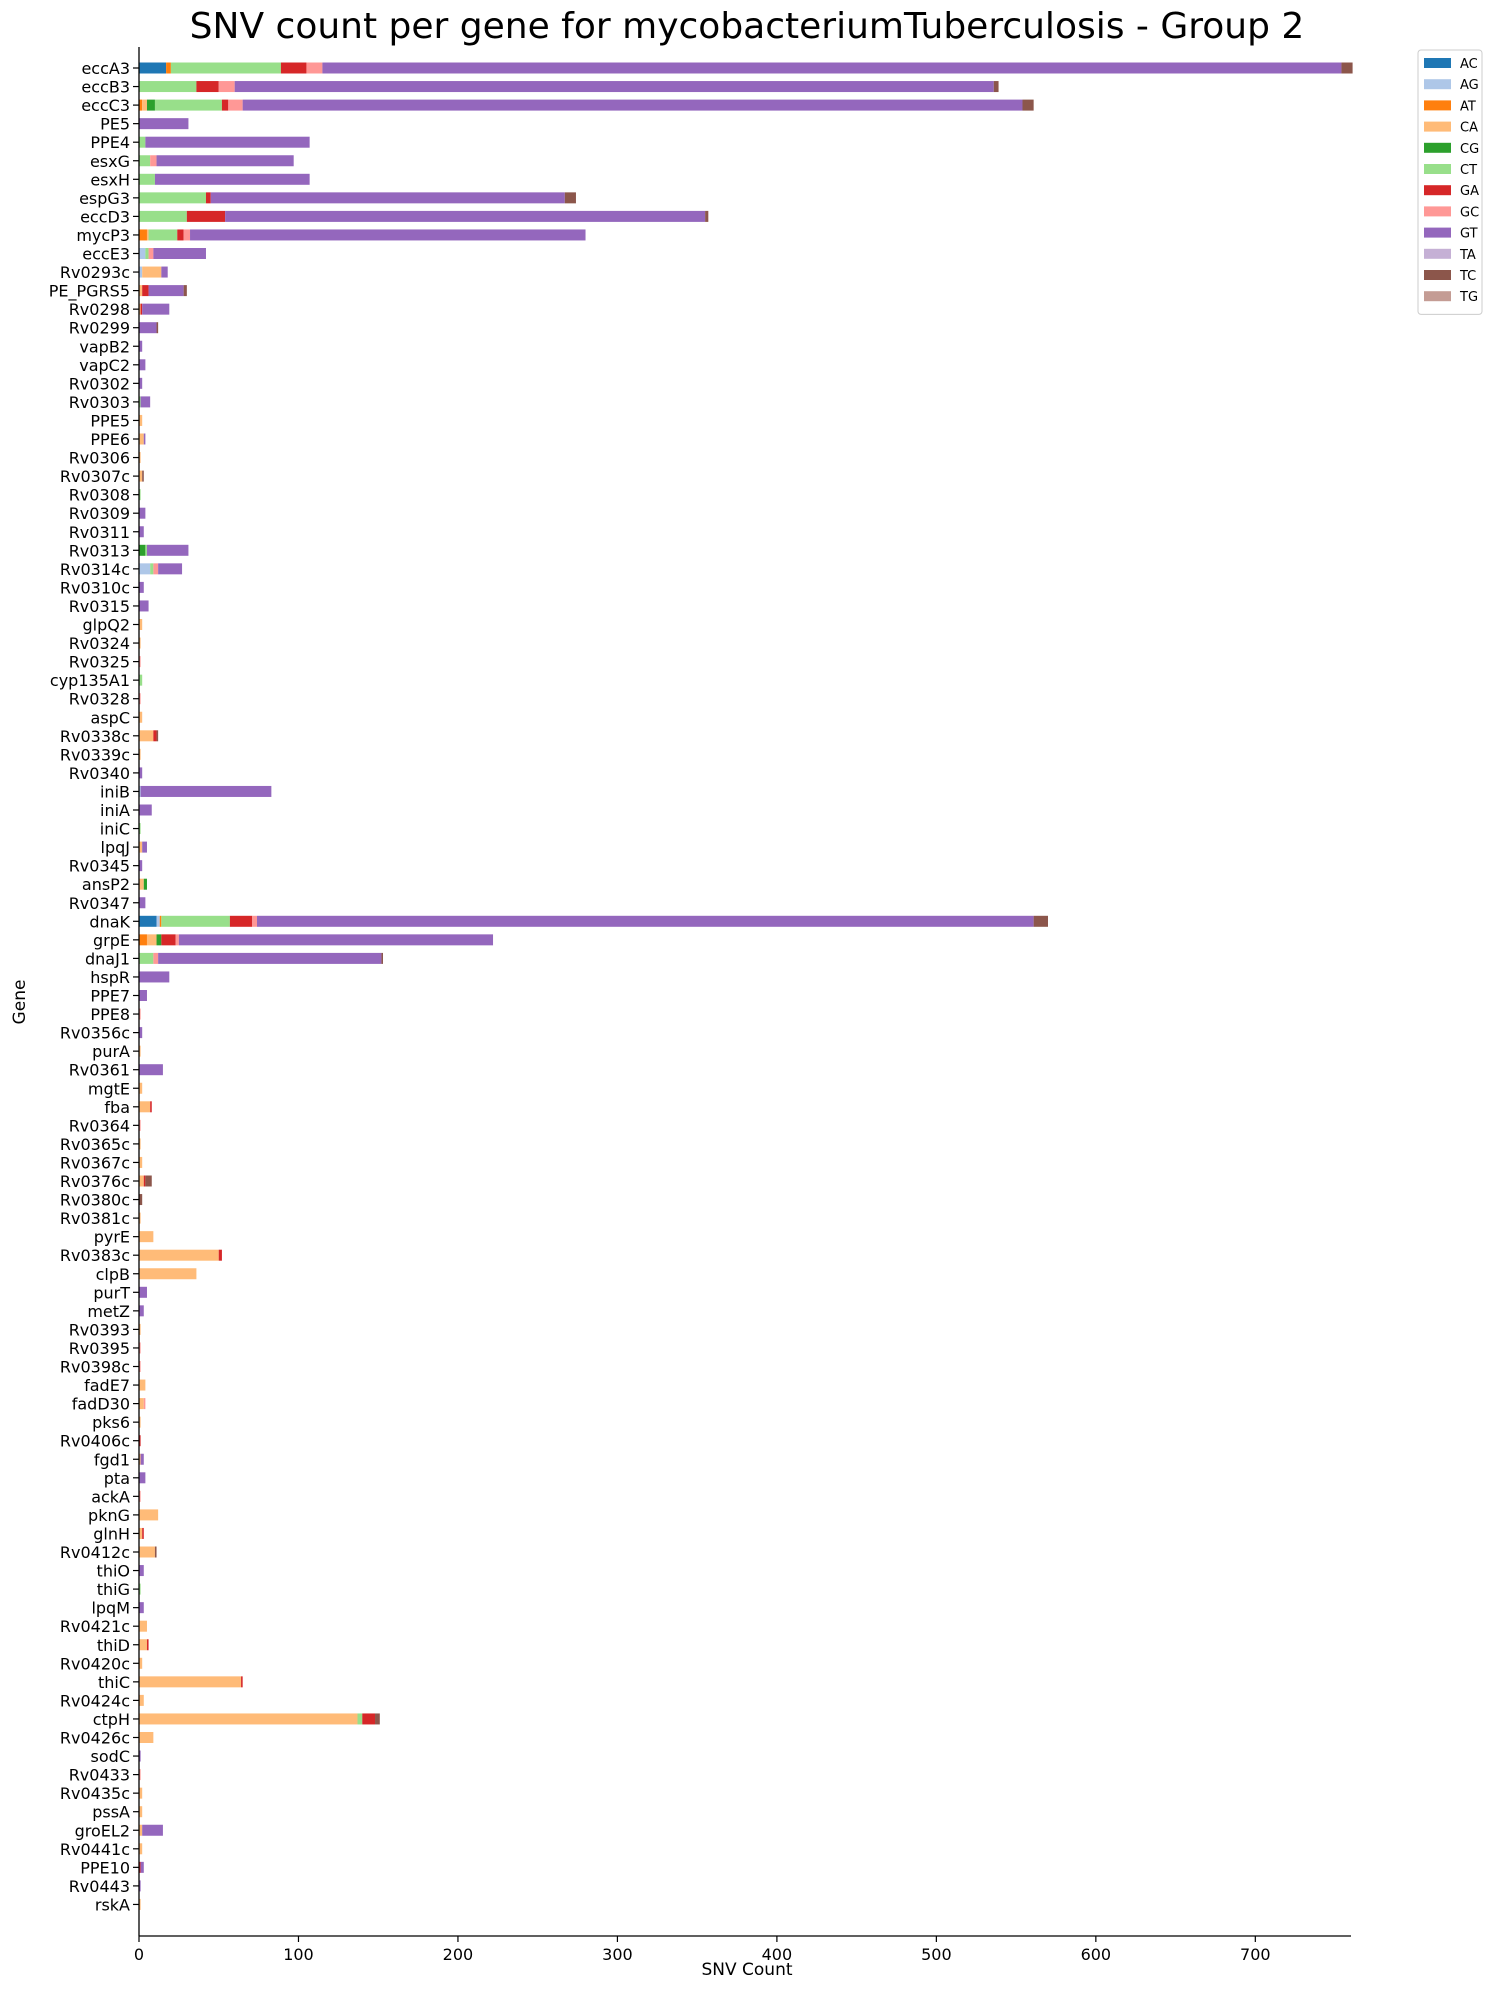  Describe the element at coordinates (99, 866) in the screenshot. I see `y-tick-label: Rv0345` at that location.